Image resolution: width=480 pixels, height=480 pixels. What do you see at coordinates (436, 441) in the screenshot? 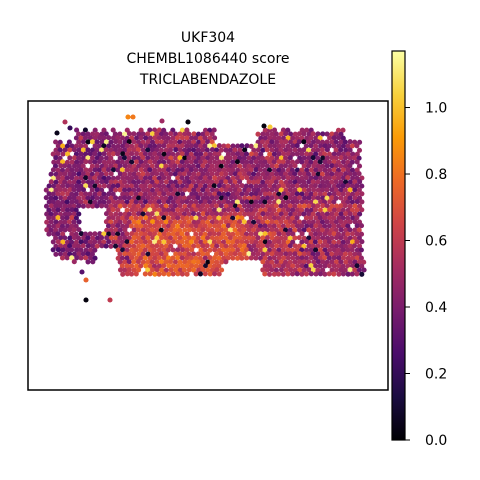
I see `colorbar-tick-label: 0.0` at bounding box center [436, 441].